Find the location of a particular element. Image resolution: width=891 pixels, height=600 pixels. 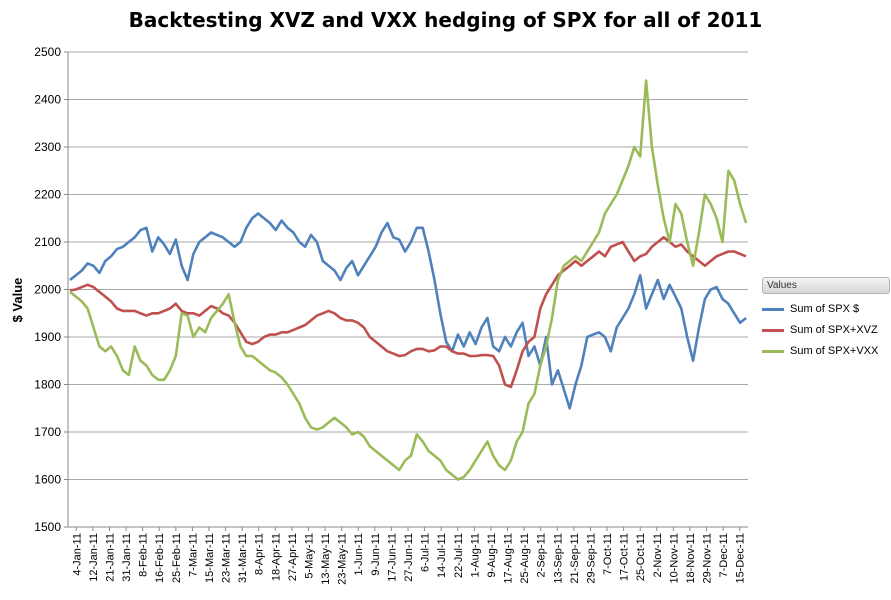

x-tick-label: 23-May-11 is located at coordinates (343, 559).